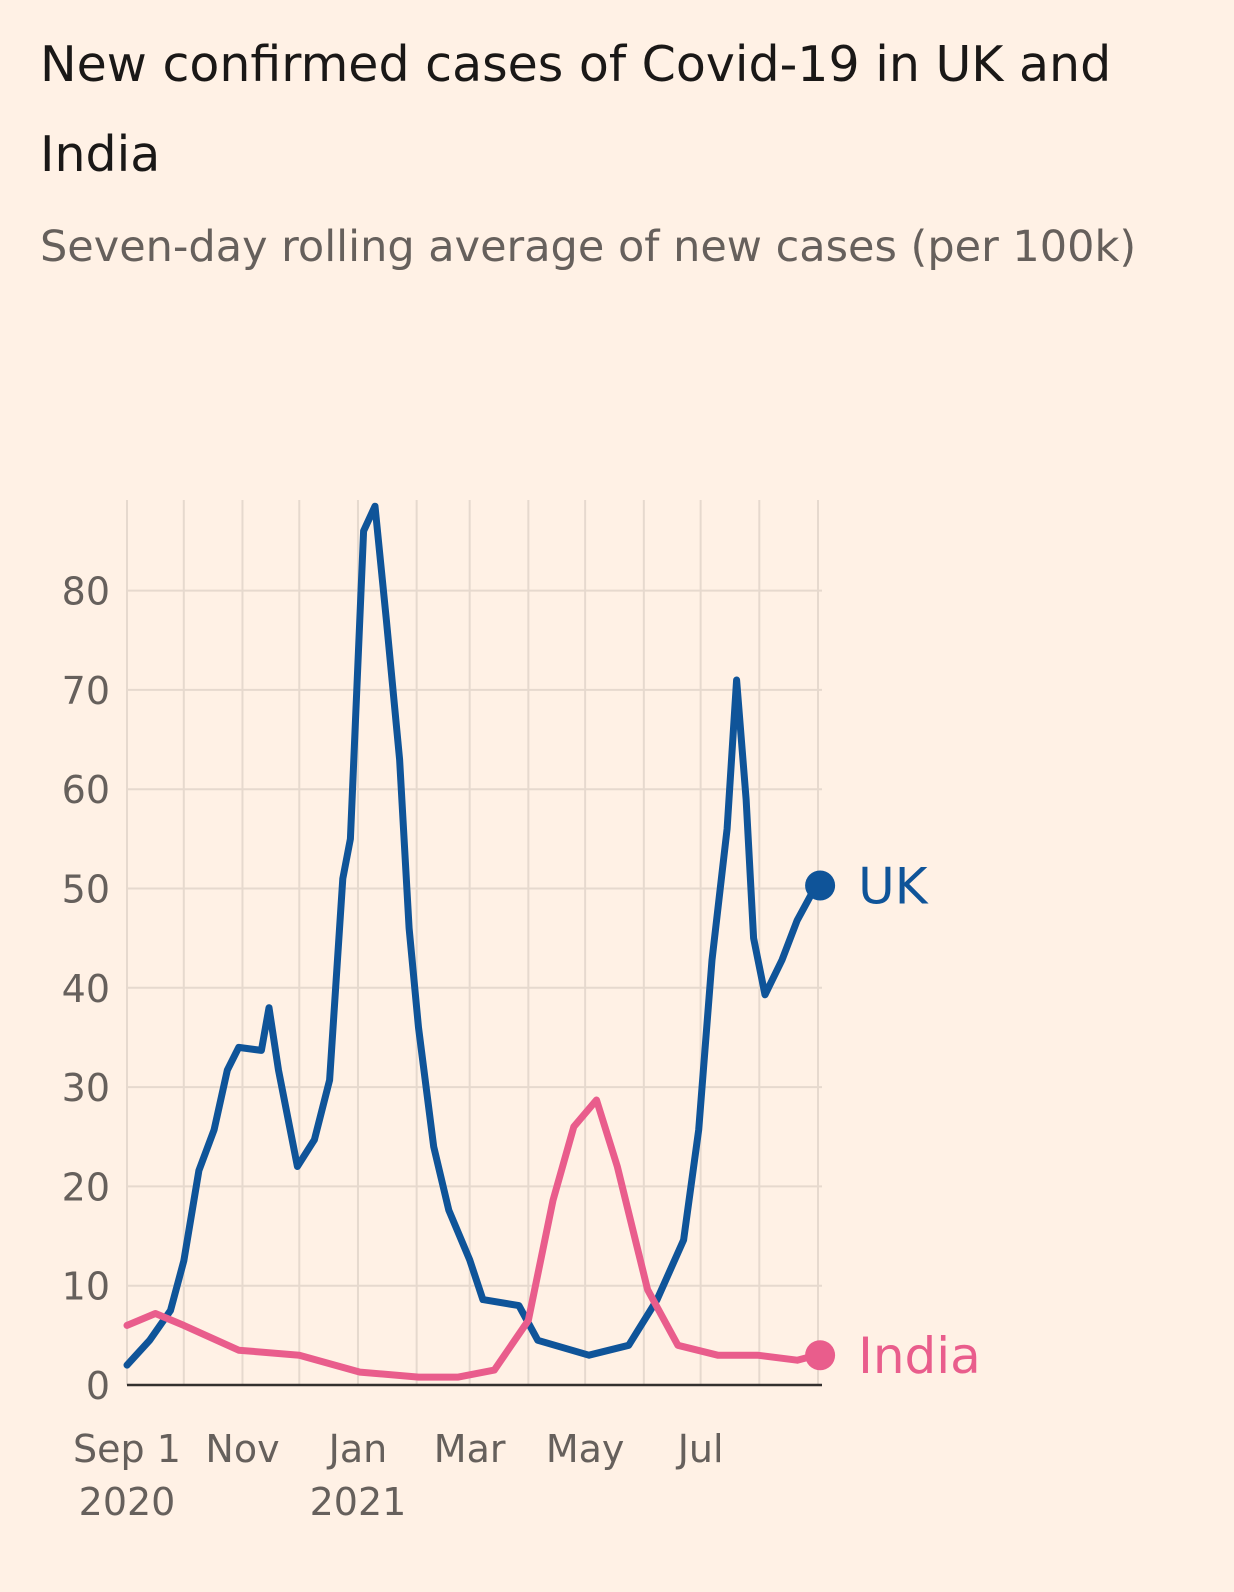 Image resolution: width=1234 pixels, height=1592 pixels. Describe the element at coordinates (86, 1088) in the screenshot. I see `y-tick-label: 30` at that location.